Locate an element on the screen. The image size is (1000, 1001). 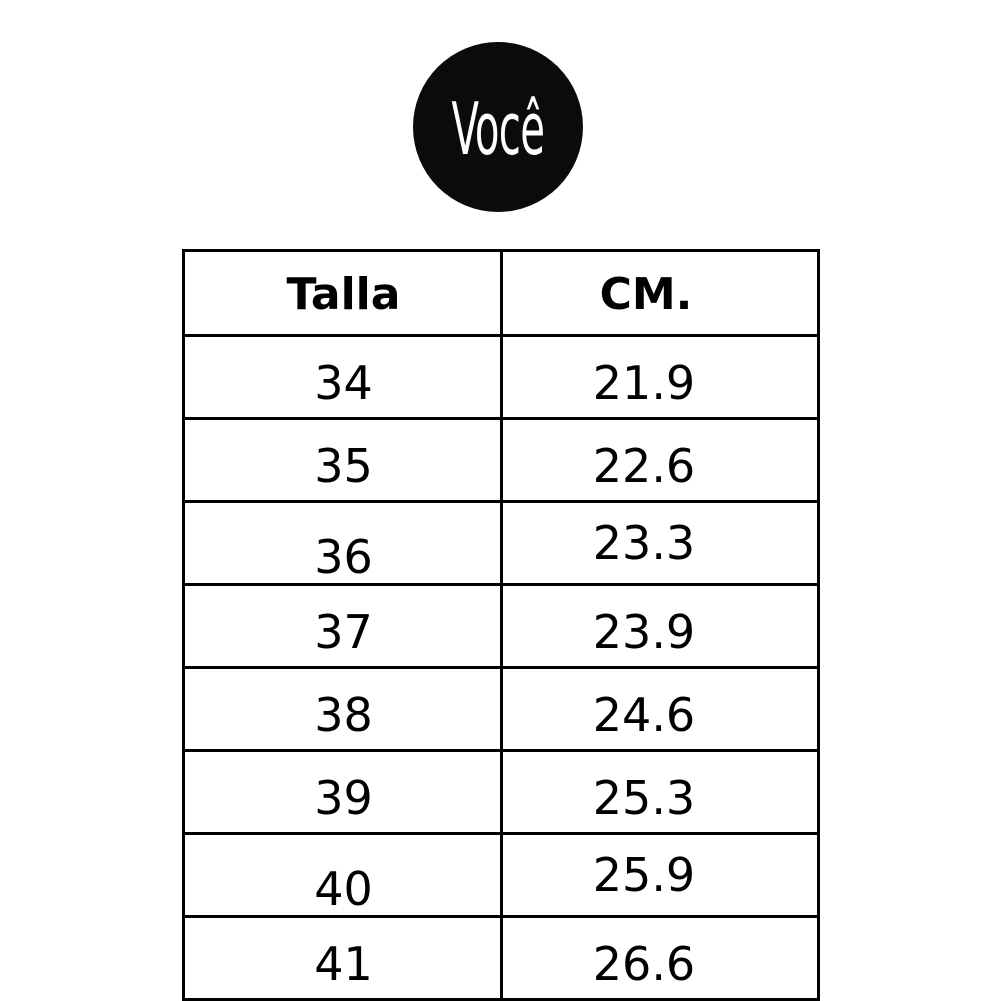
cell-cm-value: 21.9 is located at coordinates (644, 383).